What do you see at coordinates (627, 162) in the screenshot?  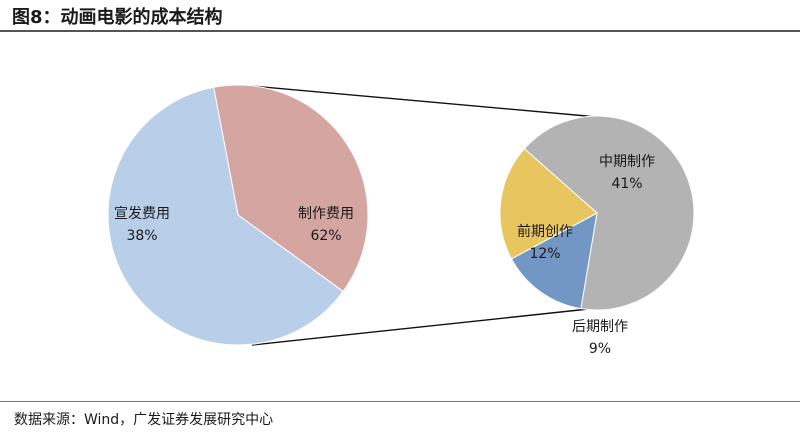 I see `label-mid-production-name: 中期制作` at bounding box center [627, 162].